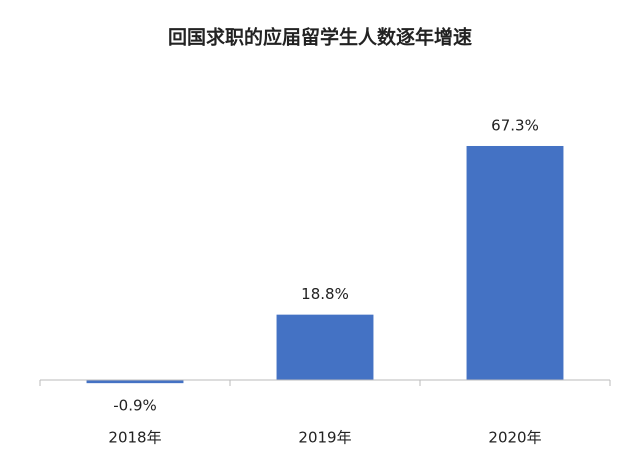 The width and height of the screenshot is (640, 469). Describe the element at coordinates (325, 294) in the screenshot. I see `data-label: 18.8%` at that location.